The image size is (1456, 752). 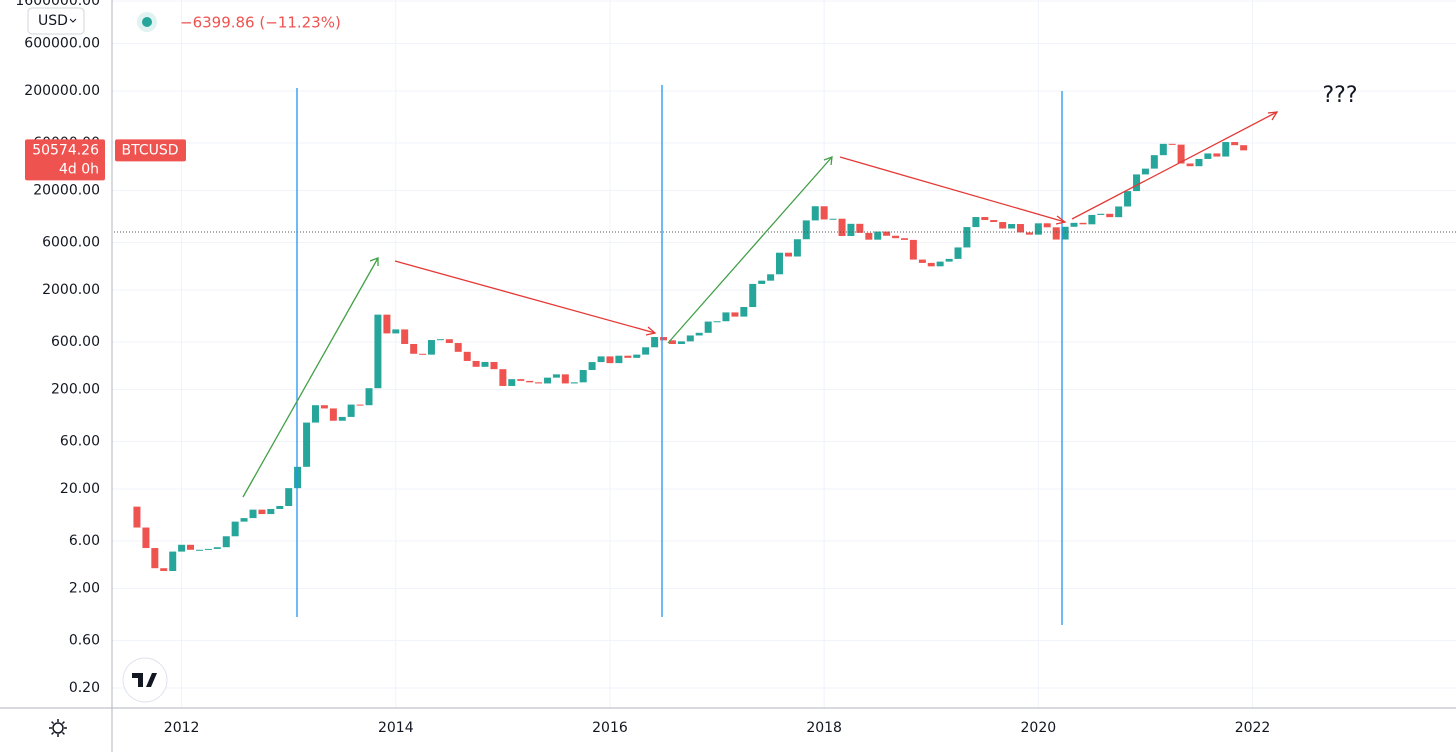 What do you see at coordinates (75, 342) in the screenshot?
I see `y-tick-label: 600.00` at bounding box center [75, 342].